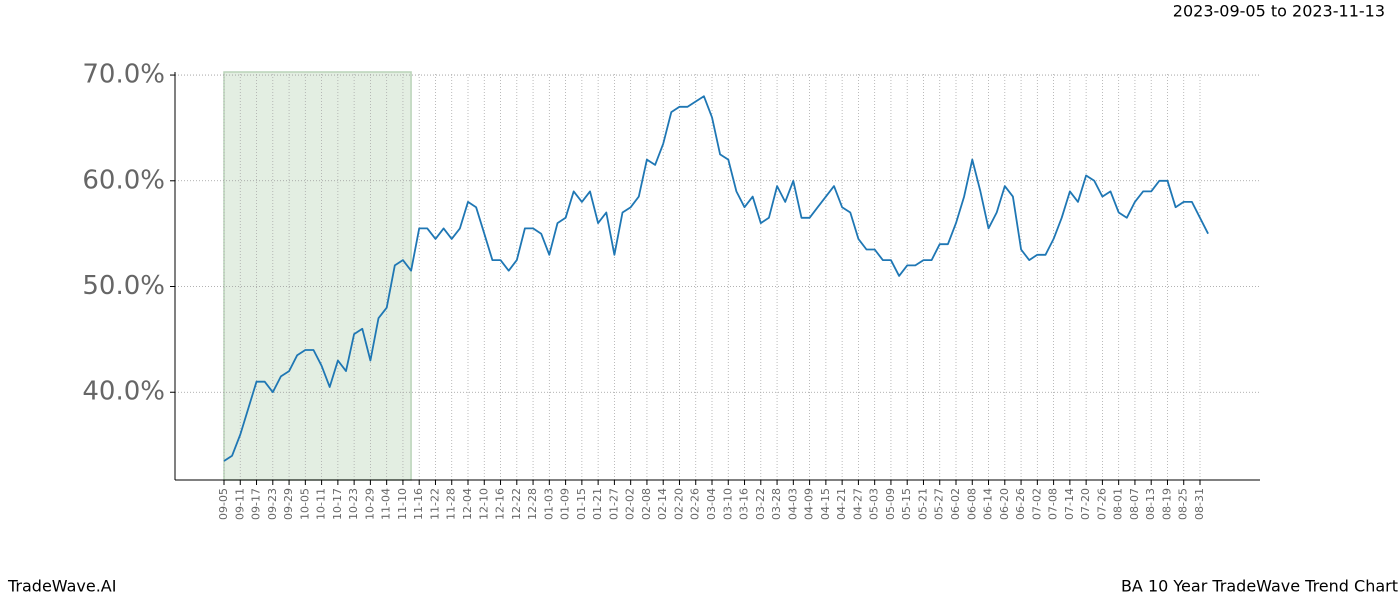 Image resolution: width=1400 pixels, height=604 pixels. What do you see at coordinates (223, 504) in the screenshot?
I see `x-tick-label: 09-05` at bounding box center [223, 504].